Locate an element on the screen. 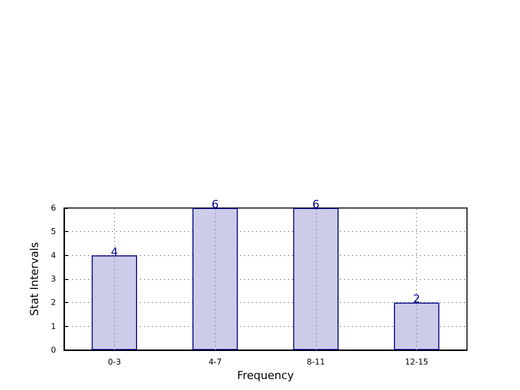 The height and width of the screenshot is (390, 520). data-label: 4 is located at coordinates (114, 251).